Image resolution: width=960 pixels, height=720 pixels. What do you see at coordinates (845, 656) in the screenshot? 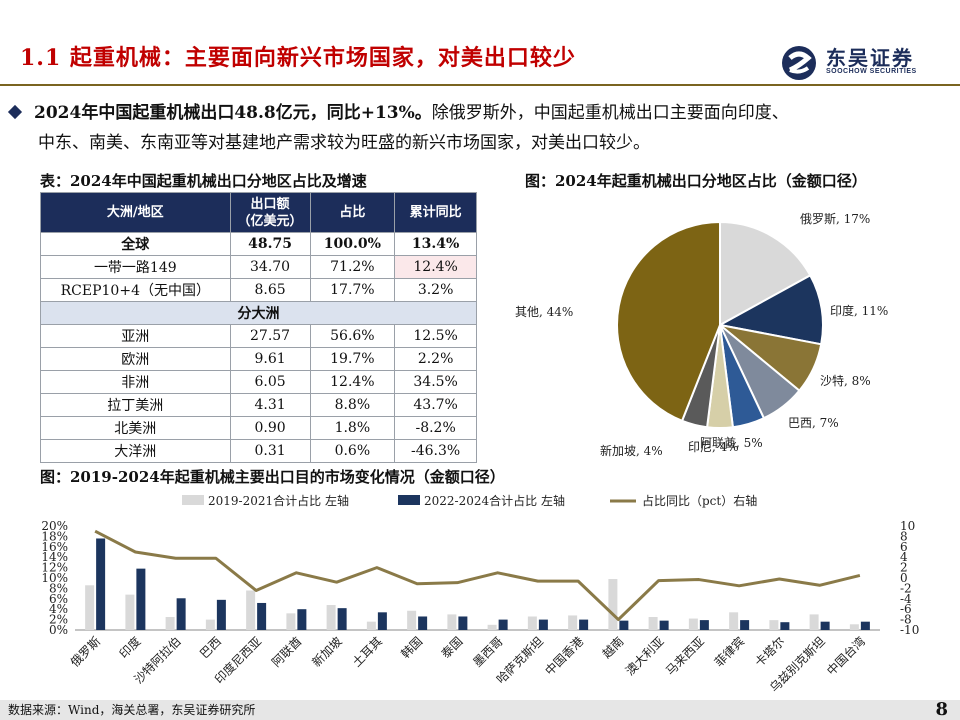
I see `x-tick-label: 中国台湾` at bounding box center [845, 656].